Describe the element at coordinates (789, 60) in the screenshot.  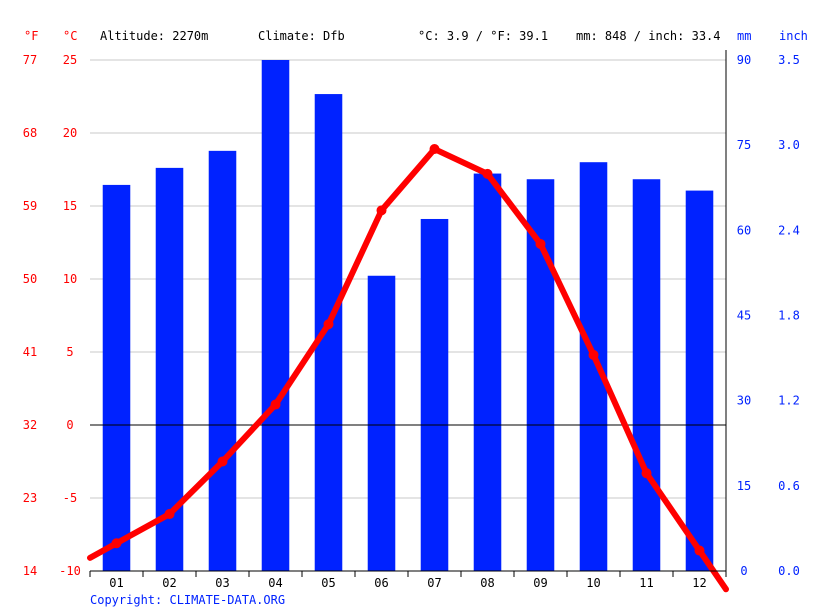
I see `inch-tick-label: 3.5` at that location.